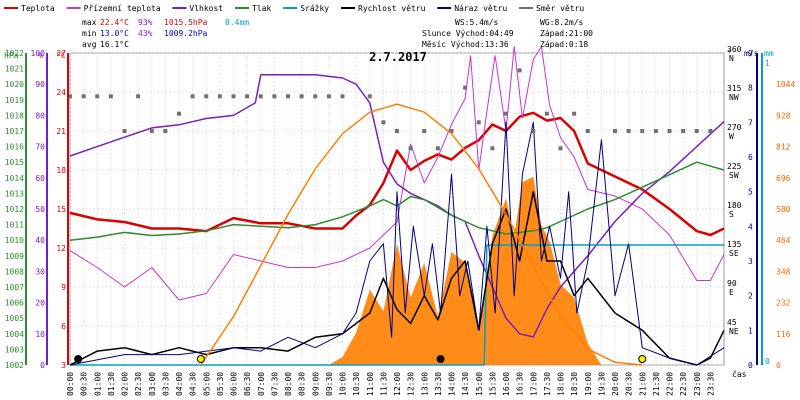 The height and width of the screenshot is (400, 800). Describe the element at coordinates (70, 384) in the screenshot. I see `x-tick-label: 00:00` at that location.